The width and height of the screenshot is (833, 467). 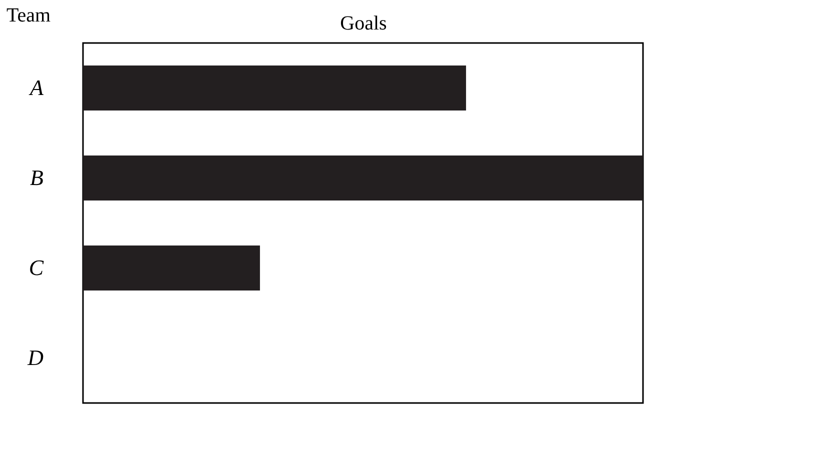 I want to click on y-tick-label: A, so click(x=36, y=87).